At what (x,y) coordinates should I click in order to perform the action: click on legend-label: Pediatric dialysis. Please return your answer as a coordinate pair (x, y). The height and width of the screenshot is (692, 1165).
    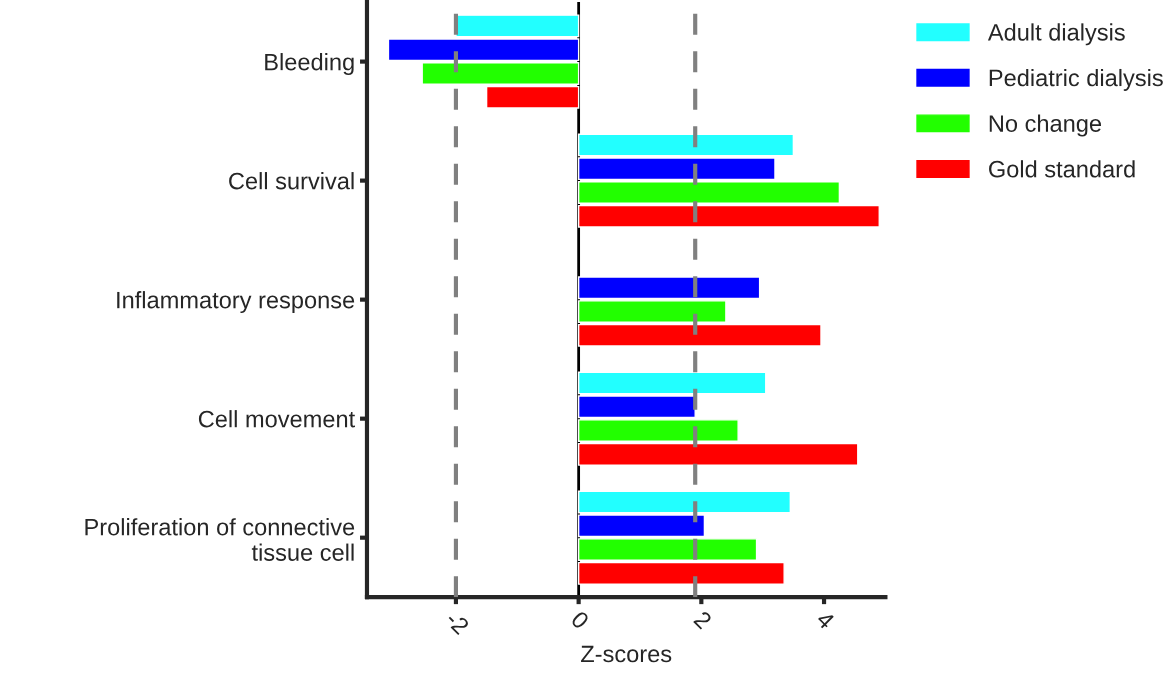
    Looking at the image, I should click on (1076, 79).